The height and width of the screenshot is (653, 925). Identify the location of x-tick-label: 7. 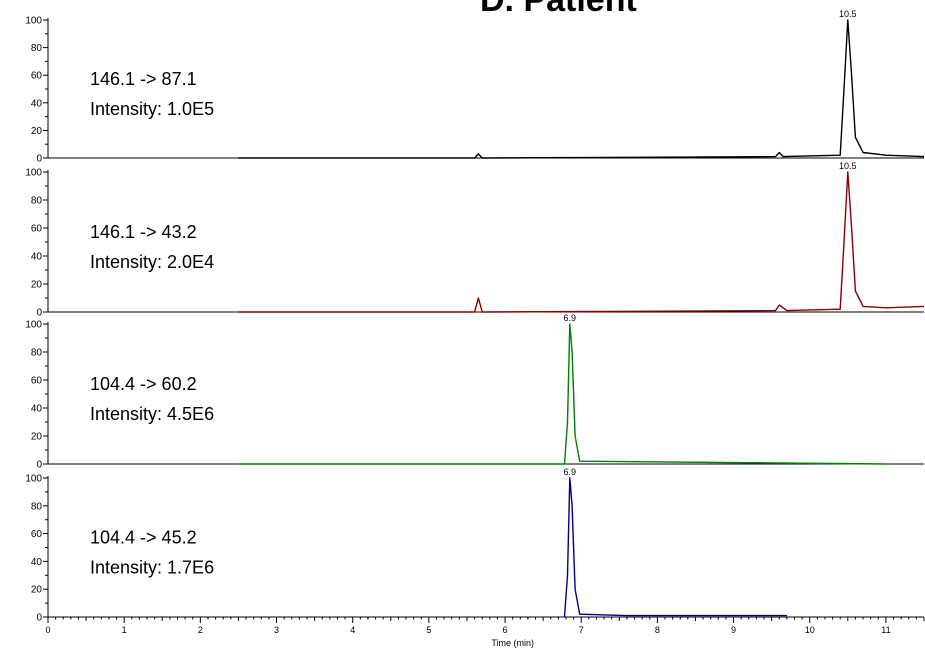
(581, 630).